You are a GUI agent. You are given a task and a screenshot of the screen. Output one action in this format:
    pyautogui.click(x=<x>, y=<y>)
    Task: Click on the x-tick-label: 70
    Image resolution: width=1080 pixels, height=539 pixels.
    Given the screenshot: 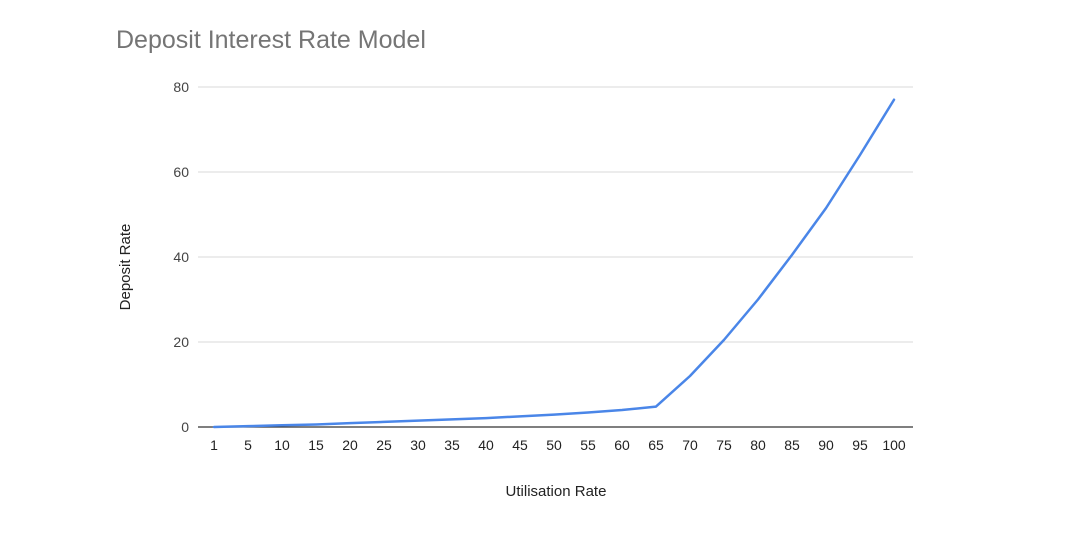 What is the action you would take?
    pyautogui.click(x=690, y=445)
    